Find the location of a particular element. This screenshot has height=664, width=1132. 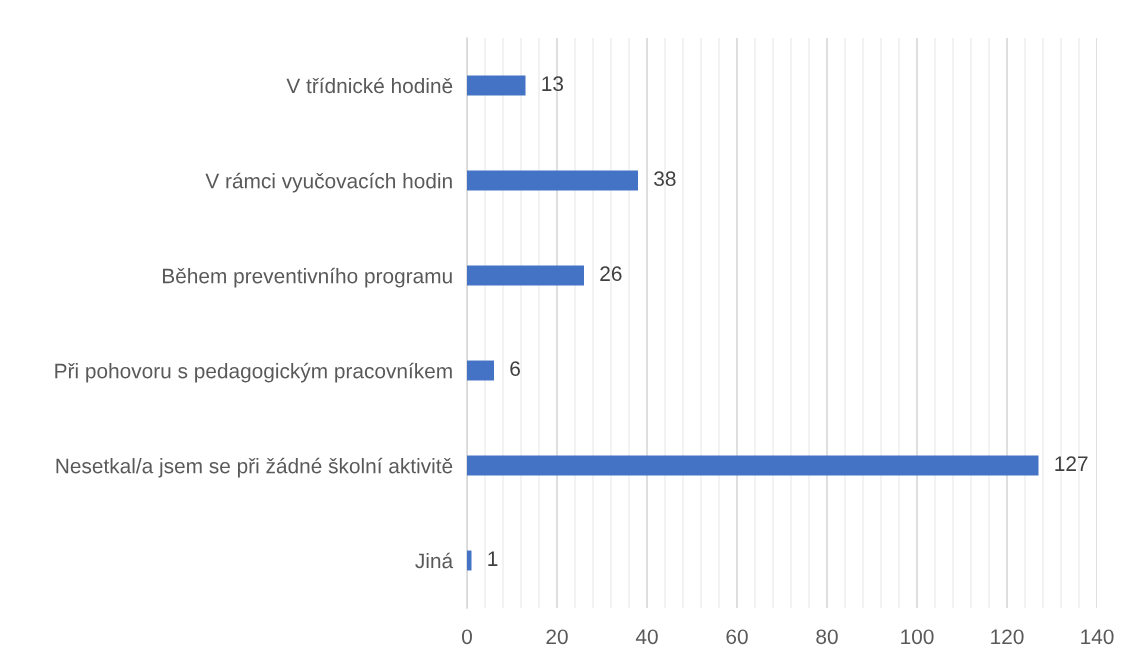

y-tick-label: Při pohovoru s pedagogickým pracovníkem is located at coordinates (253, 372).